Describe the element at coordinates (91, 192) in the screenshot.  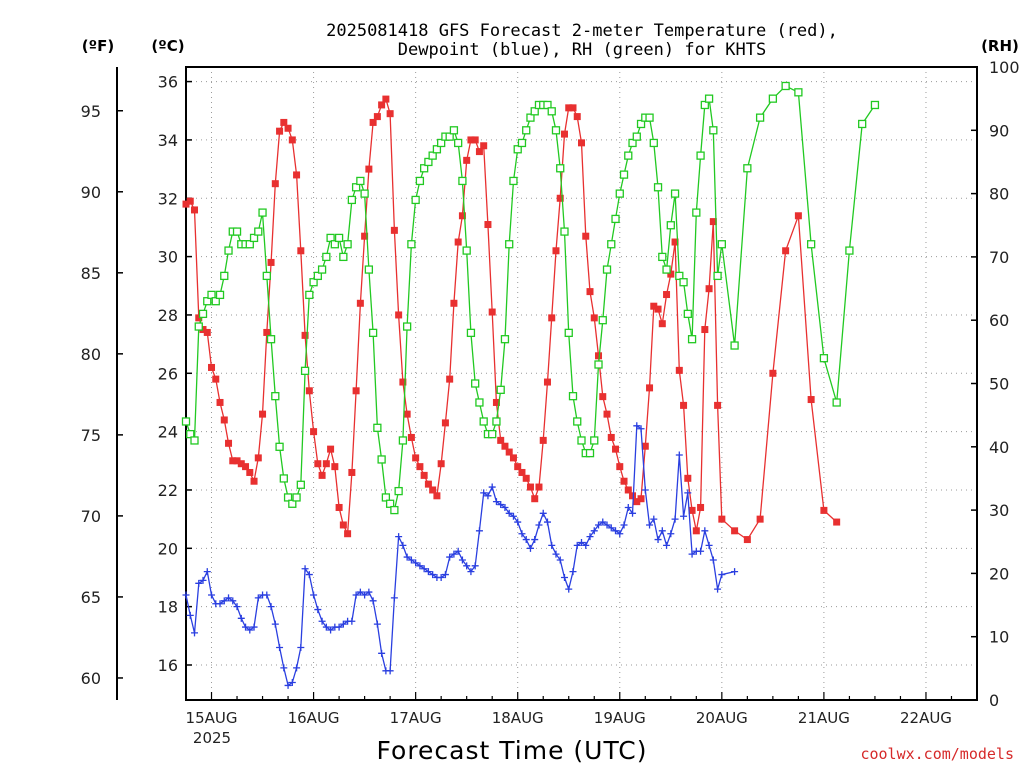
I see `fahrenheit-tick-label: 90` at that location.